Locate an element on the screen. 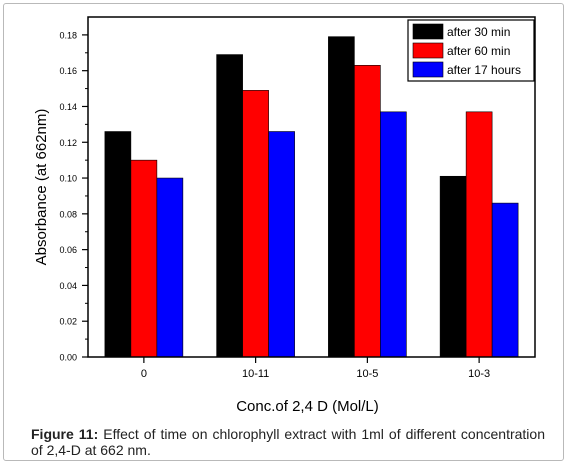 The width and height of the screenshot is (569, 465). y-tick-label: 0.14 is located at coordinates (68, 107).